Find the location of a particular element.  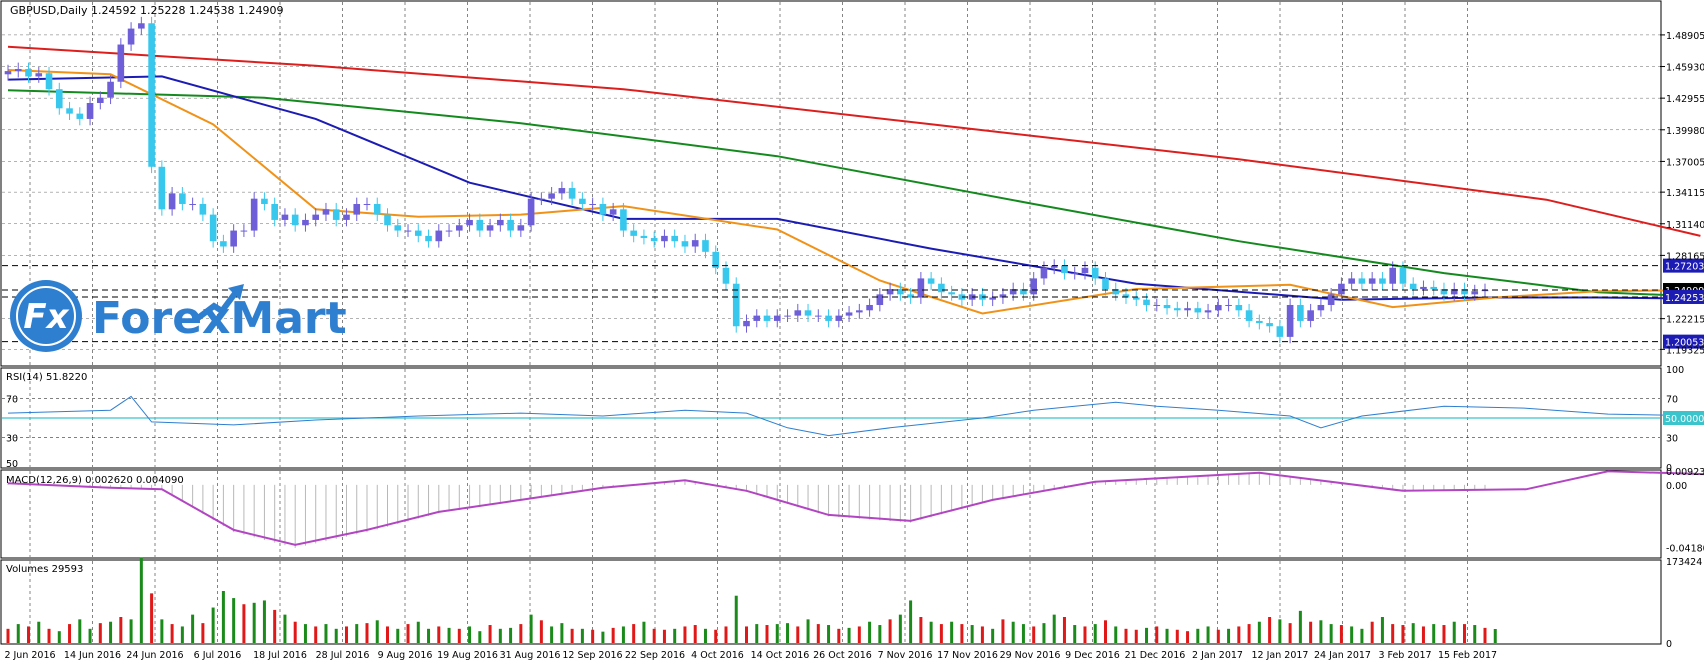

date-axis-label: 18 Jul 2016 is located at coordinates (280, 655).